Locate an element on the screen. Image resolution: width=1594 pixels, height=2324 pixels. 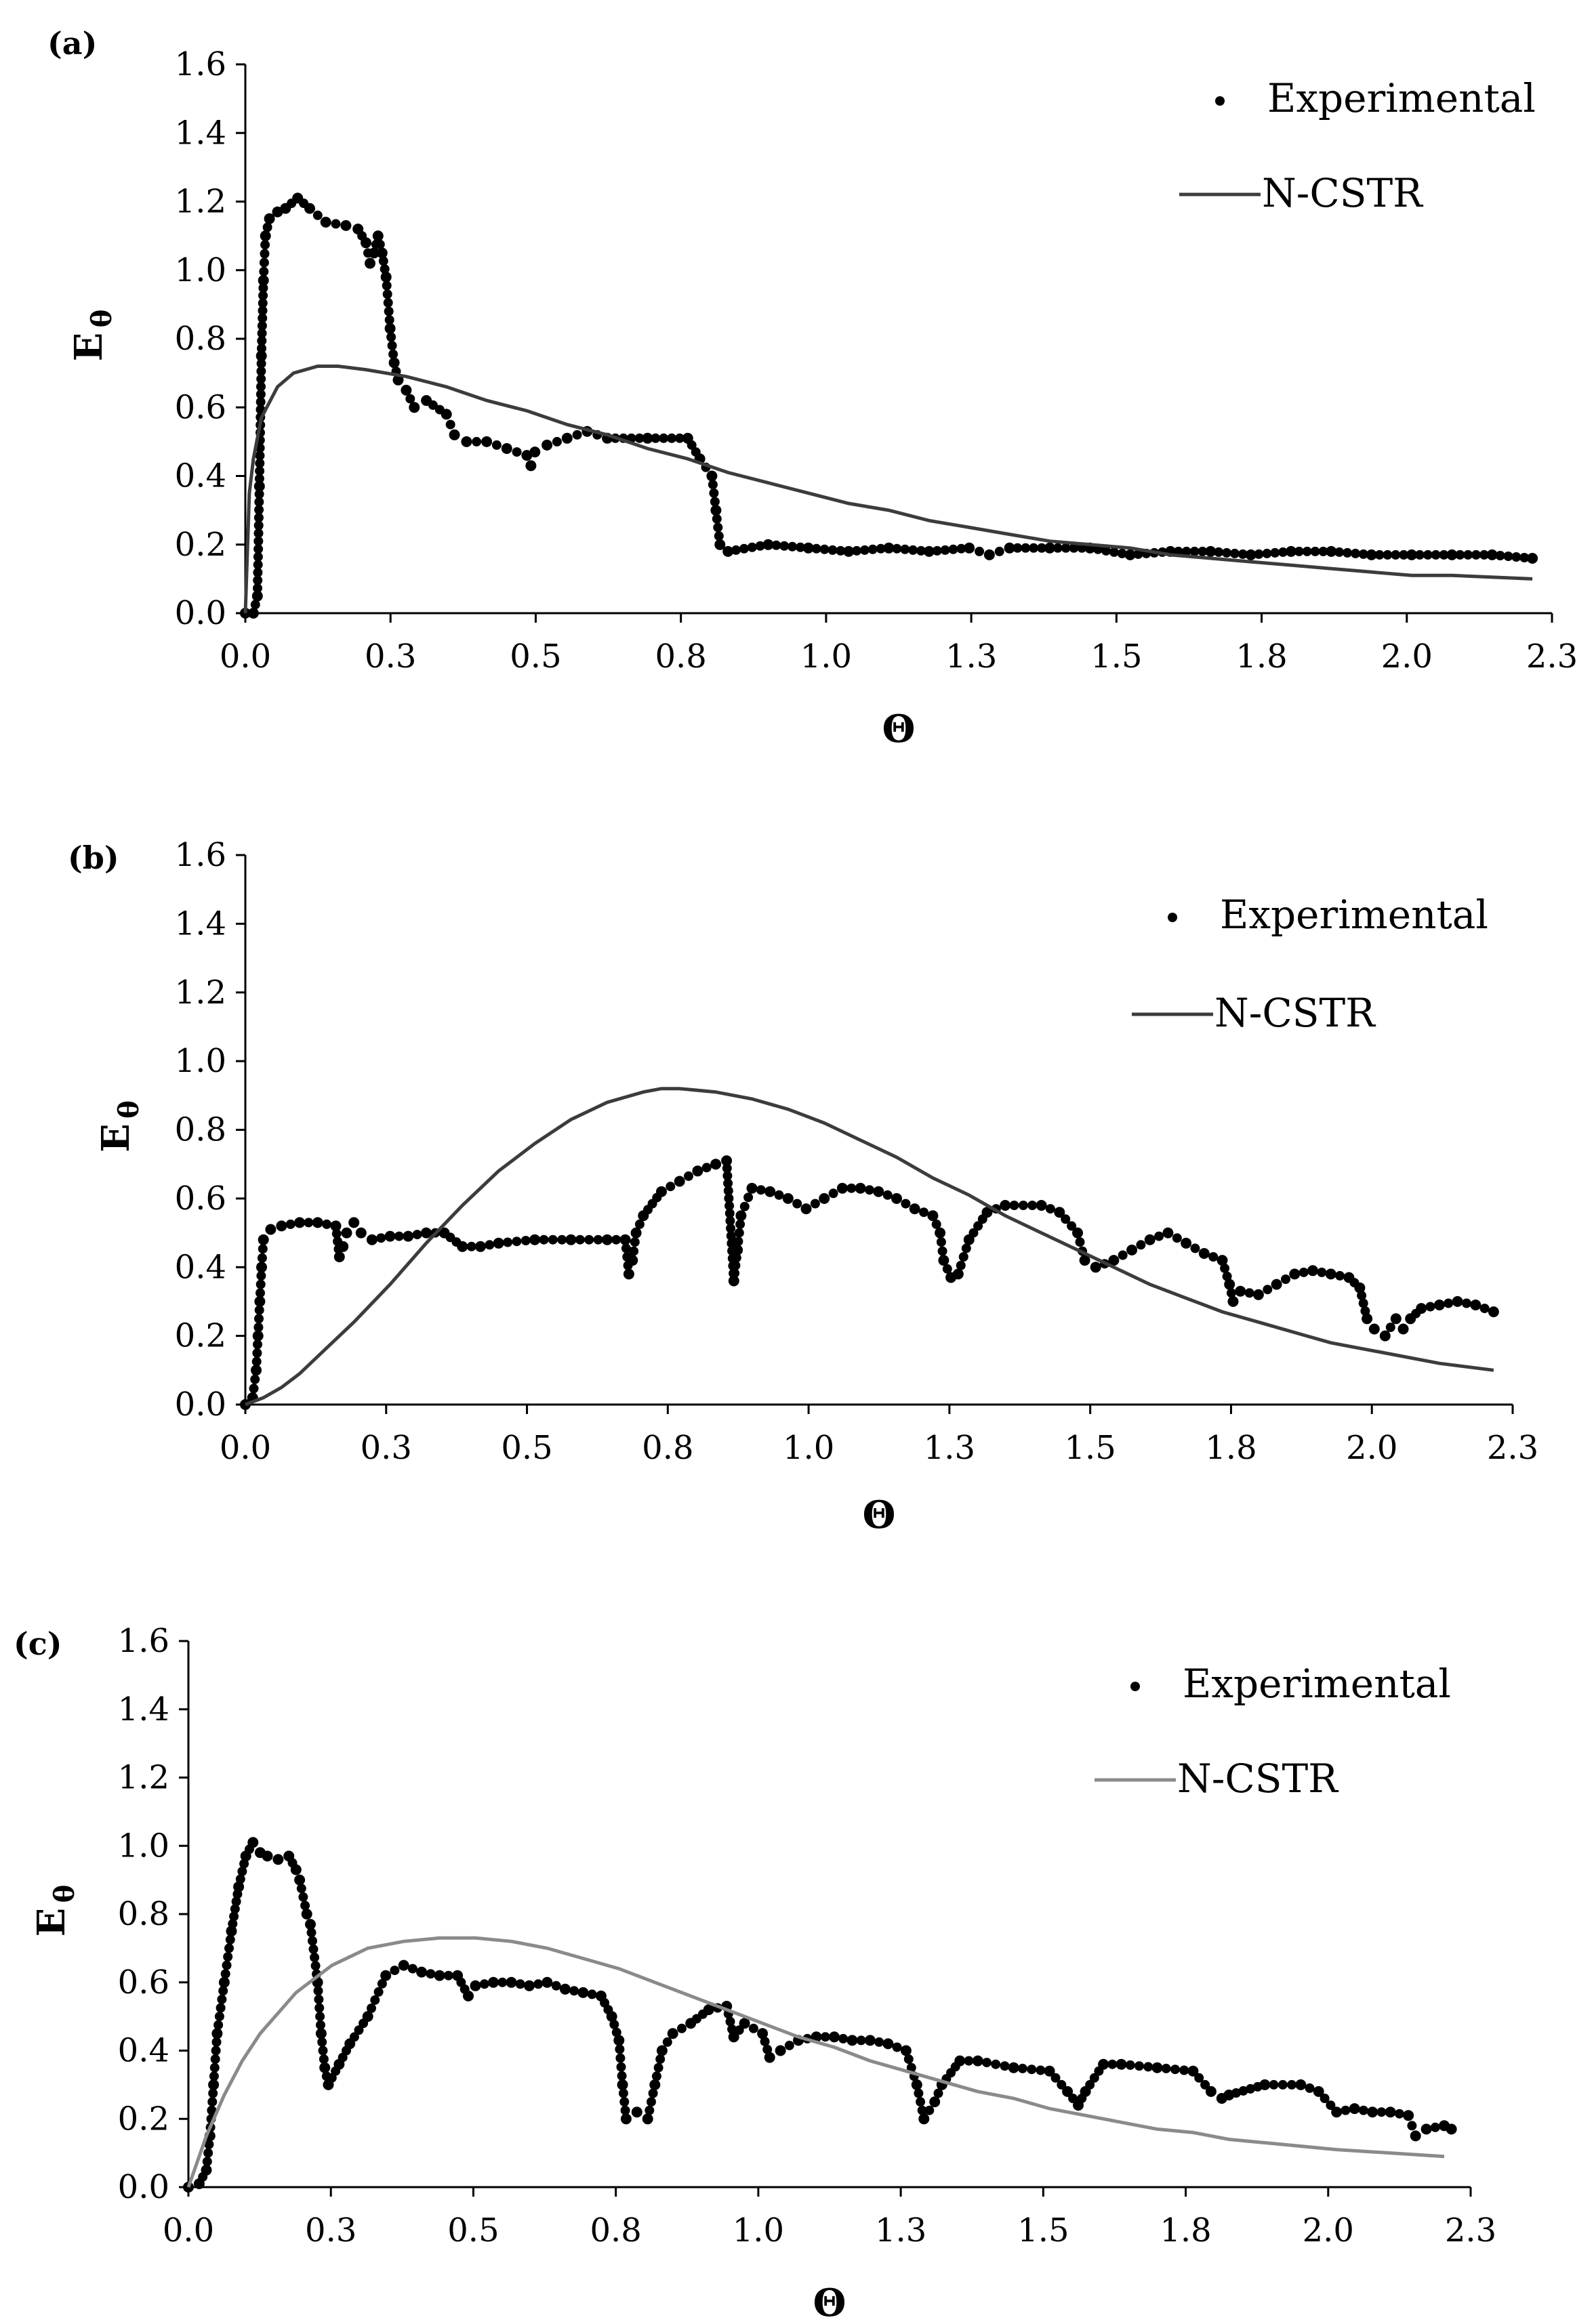
y-tick-label: 0.2 is located at coordinates (144, 2119).